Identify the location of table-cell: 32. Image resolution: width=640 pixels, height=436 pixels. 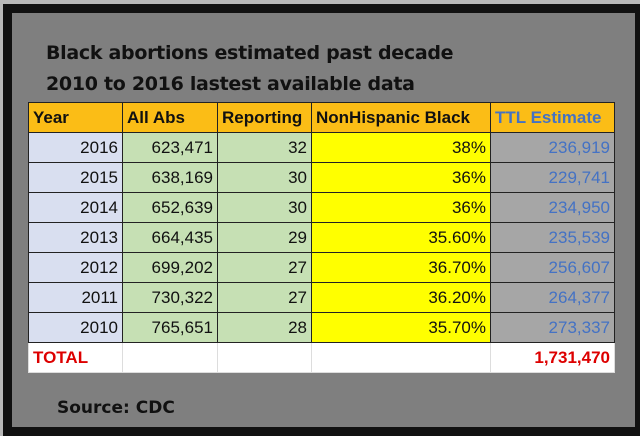
(264, 147).